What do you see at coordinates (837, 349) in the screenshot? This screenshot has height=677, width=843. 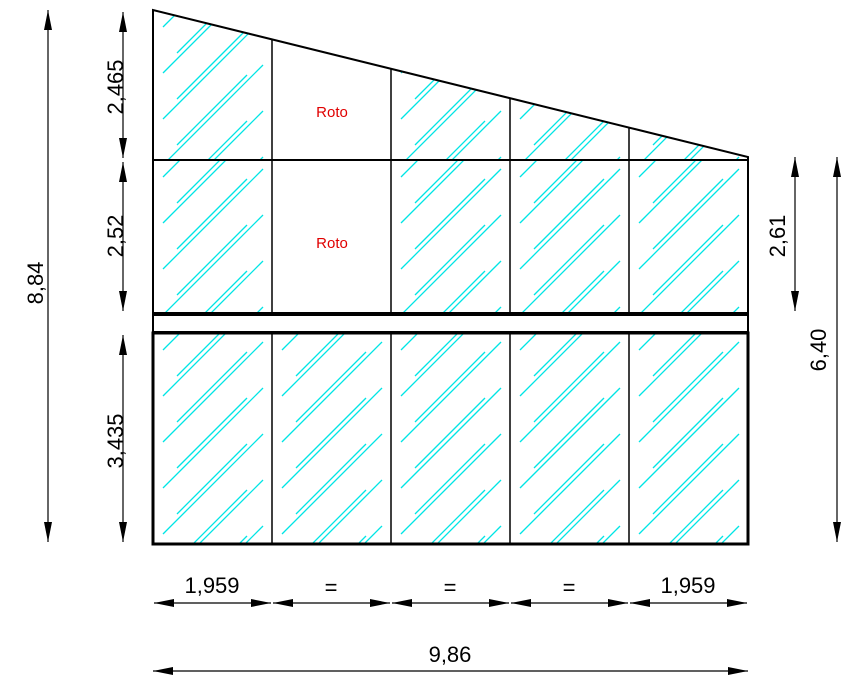 I see `dim-line-right-height` at bounding box center [837, 349].